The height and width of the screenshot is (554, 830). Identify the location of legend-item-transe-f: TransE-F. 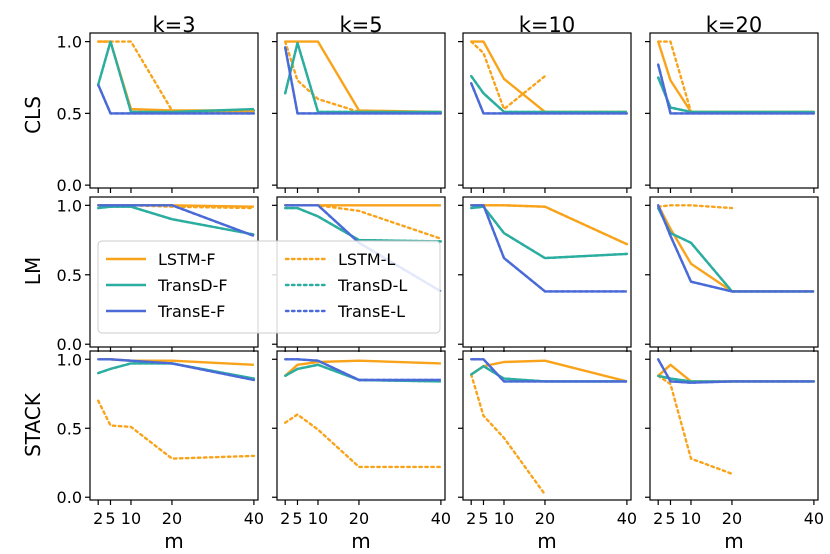
(165, 311).